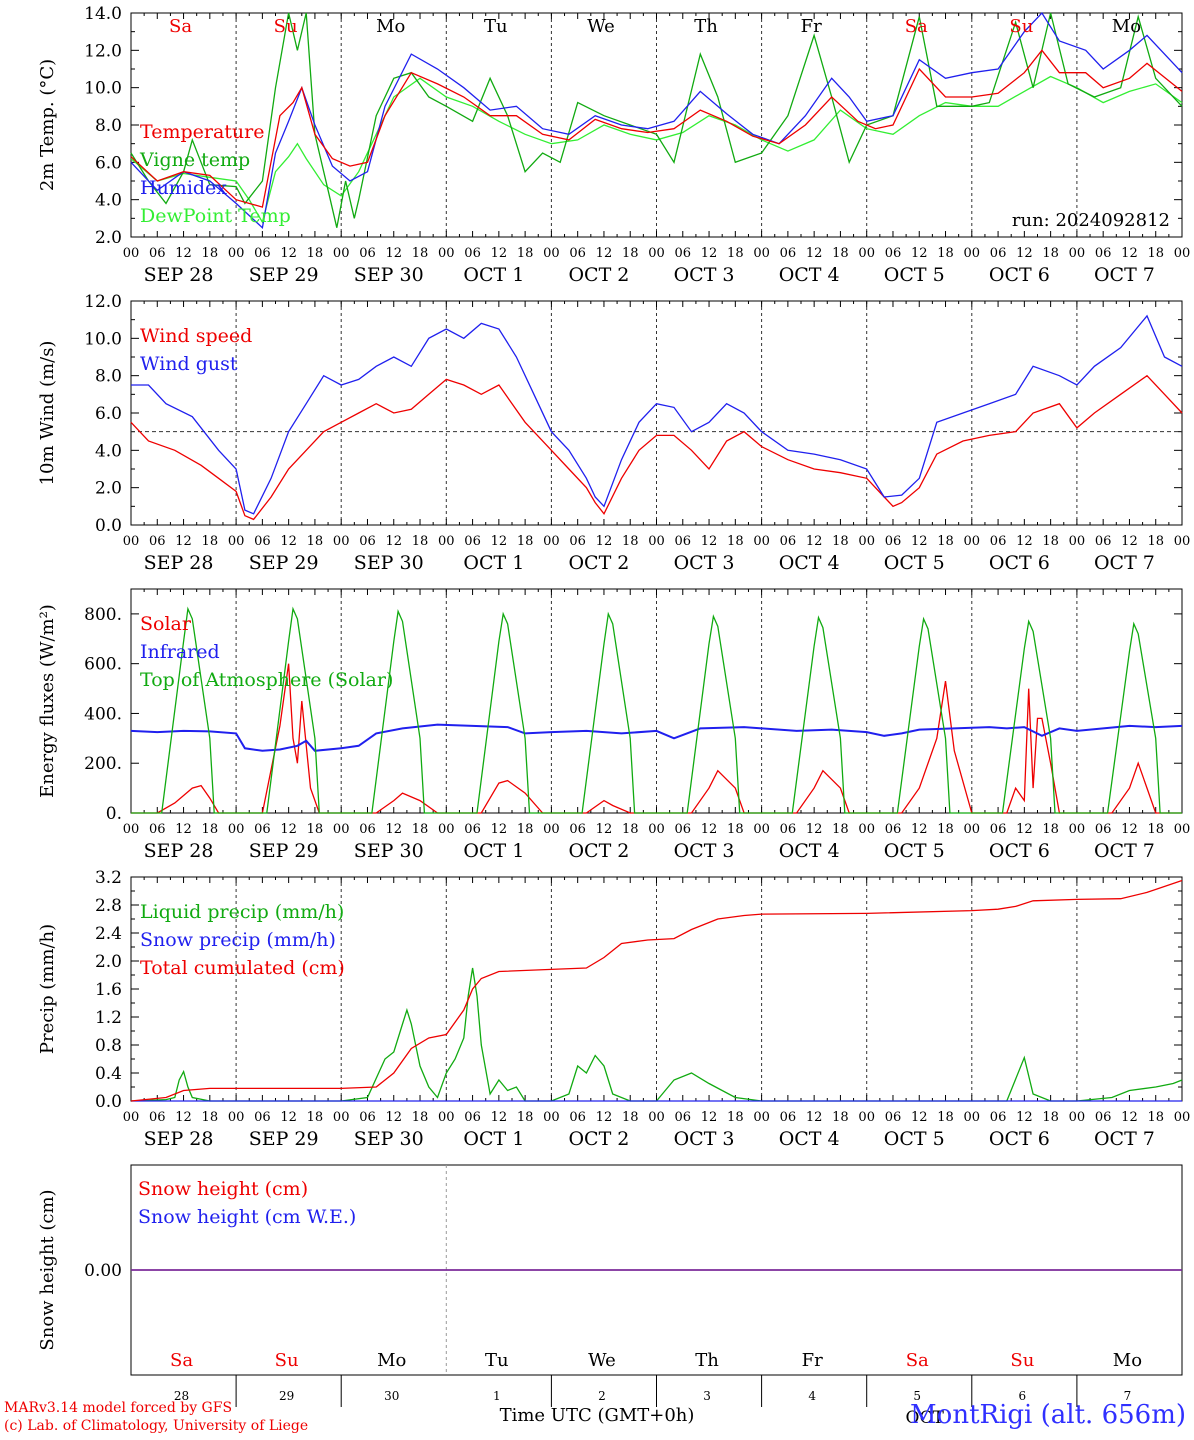  Describe the element at coordinates (108, 878) in the screenshot. I see `y-tick-label: 3.2` at that location.